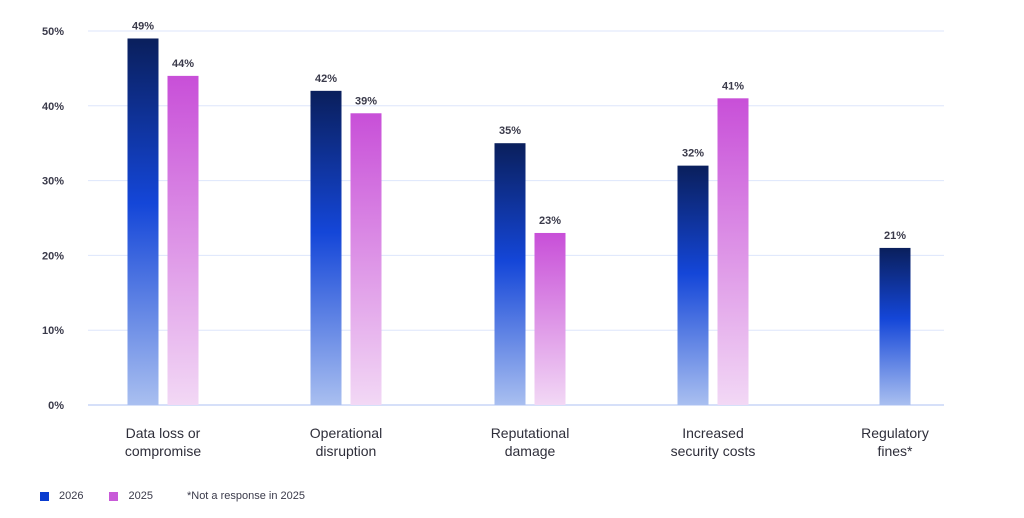  Describe the element at coordinates (550, 221) in the screenshot. I see `data-label: 23%` at that location.